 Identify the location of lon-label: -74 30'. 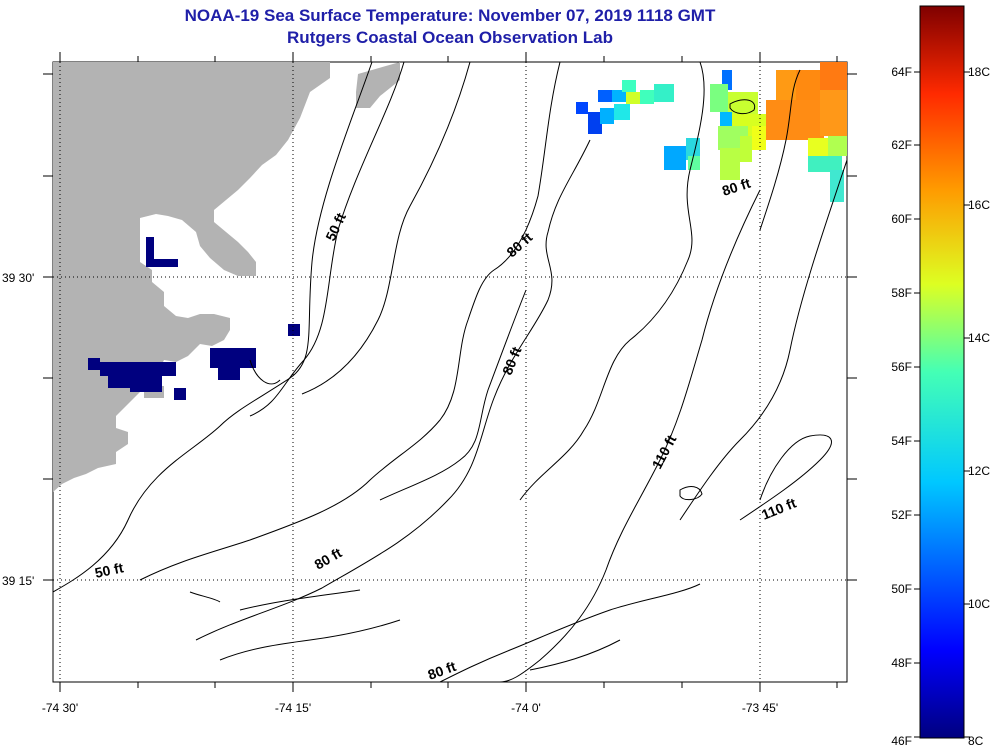
(60, 708).